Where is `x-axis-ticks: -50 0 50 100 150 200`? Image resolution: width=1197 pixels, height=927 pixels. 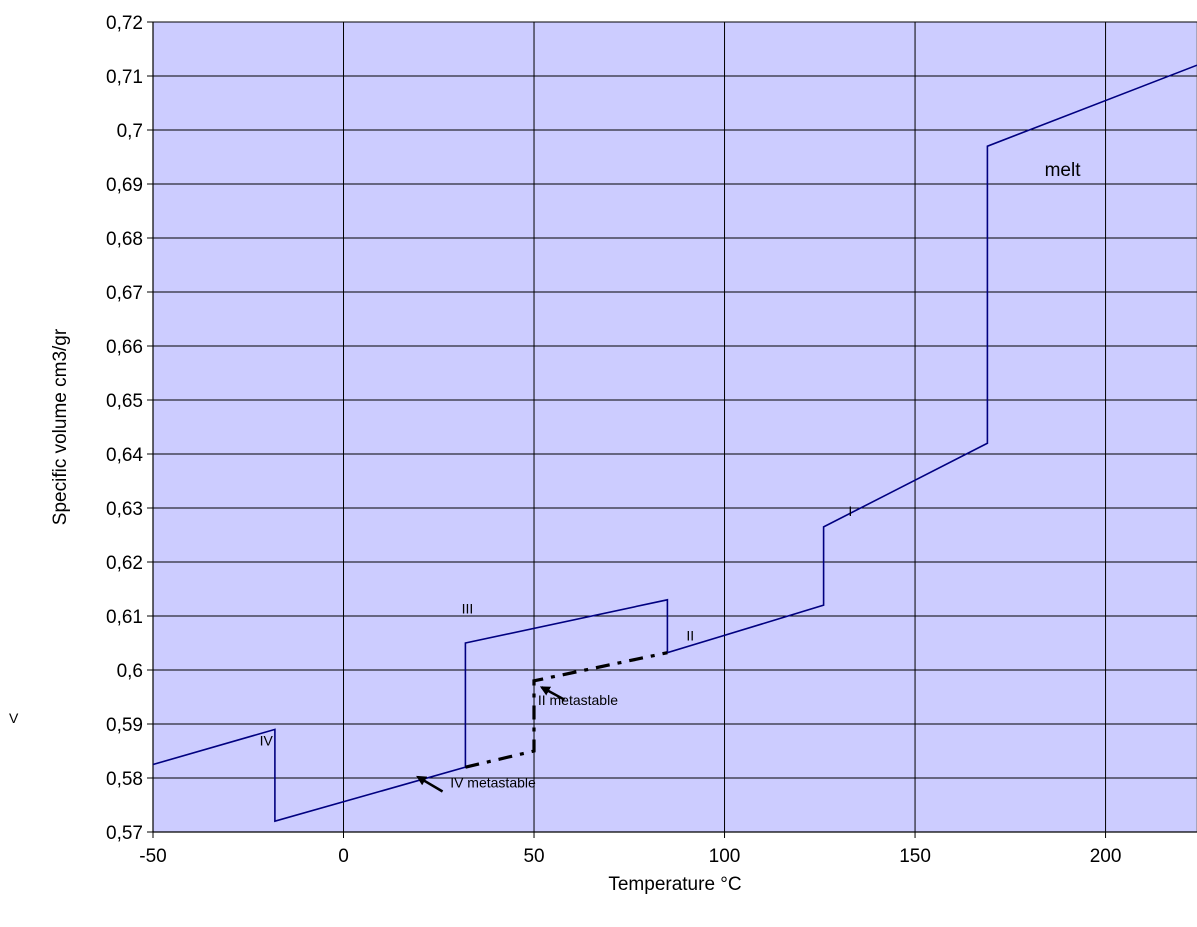
x-axis-ticks: -50 0 50 100 150 200 is located at coordinates (630, 849).